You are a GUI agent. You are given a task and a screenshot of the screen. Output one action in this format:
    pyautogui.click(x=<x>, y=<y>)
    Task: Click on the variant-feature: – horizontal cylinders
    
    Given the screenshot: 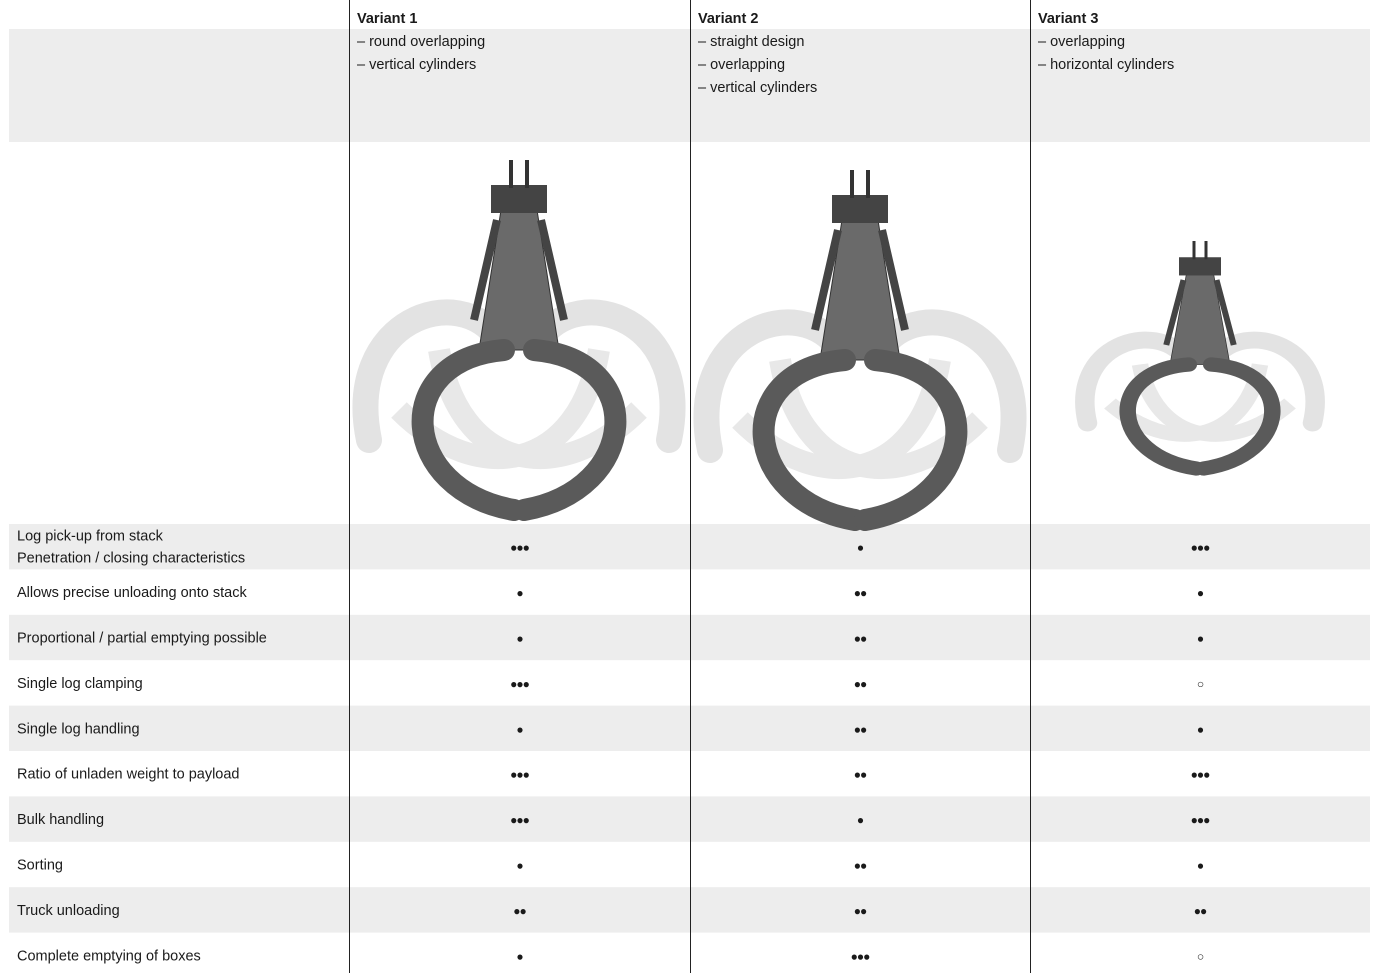 What is the action you would take?
    pyautogui.click(x=1106, y=65)
    